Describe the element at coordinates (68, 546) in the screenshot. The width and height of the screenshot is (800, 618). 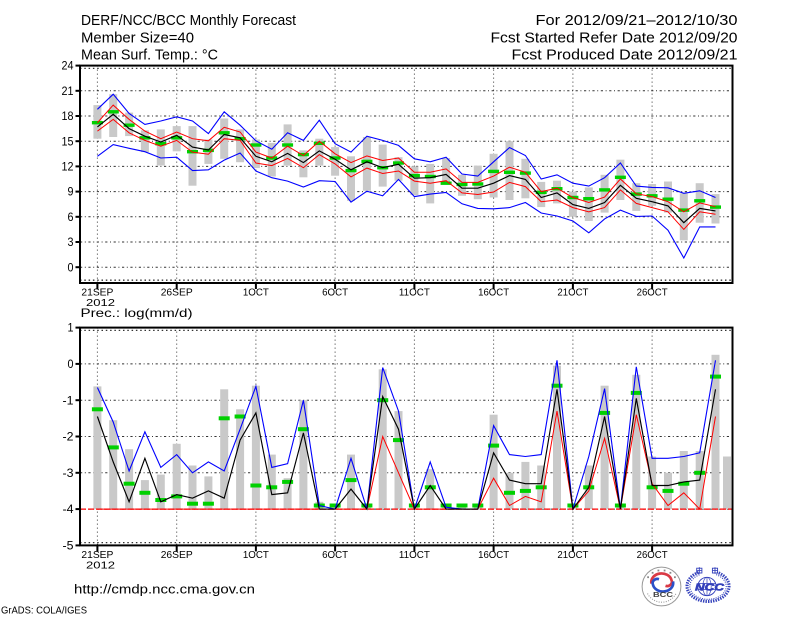
I see `svg-text: -5` at that location.